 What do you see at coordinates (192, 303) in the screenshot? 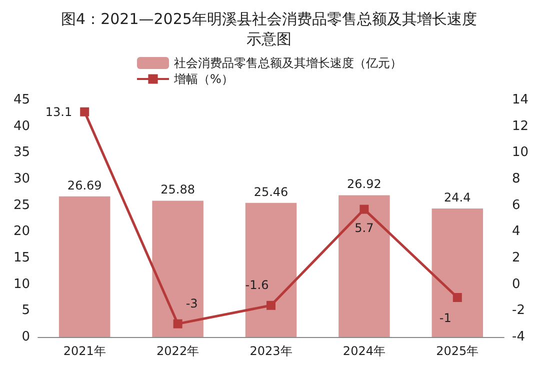
I see `data-label: -3` at bounding box center [192, 303].